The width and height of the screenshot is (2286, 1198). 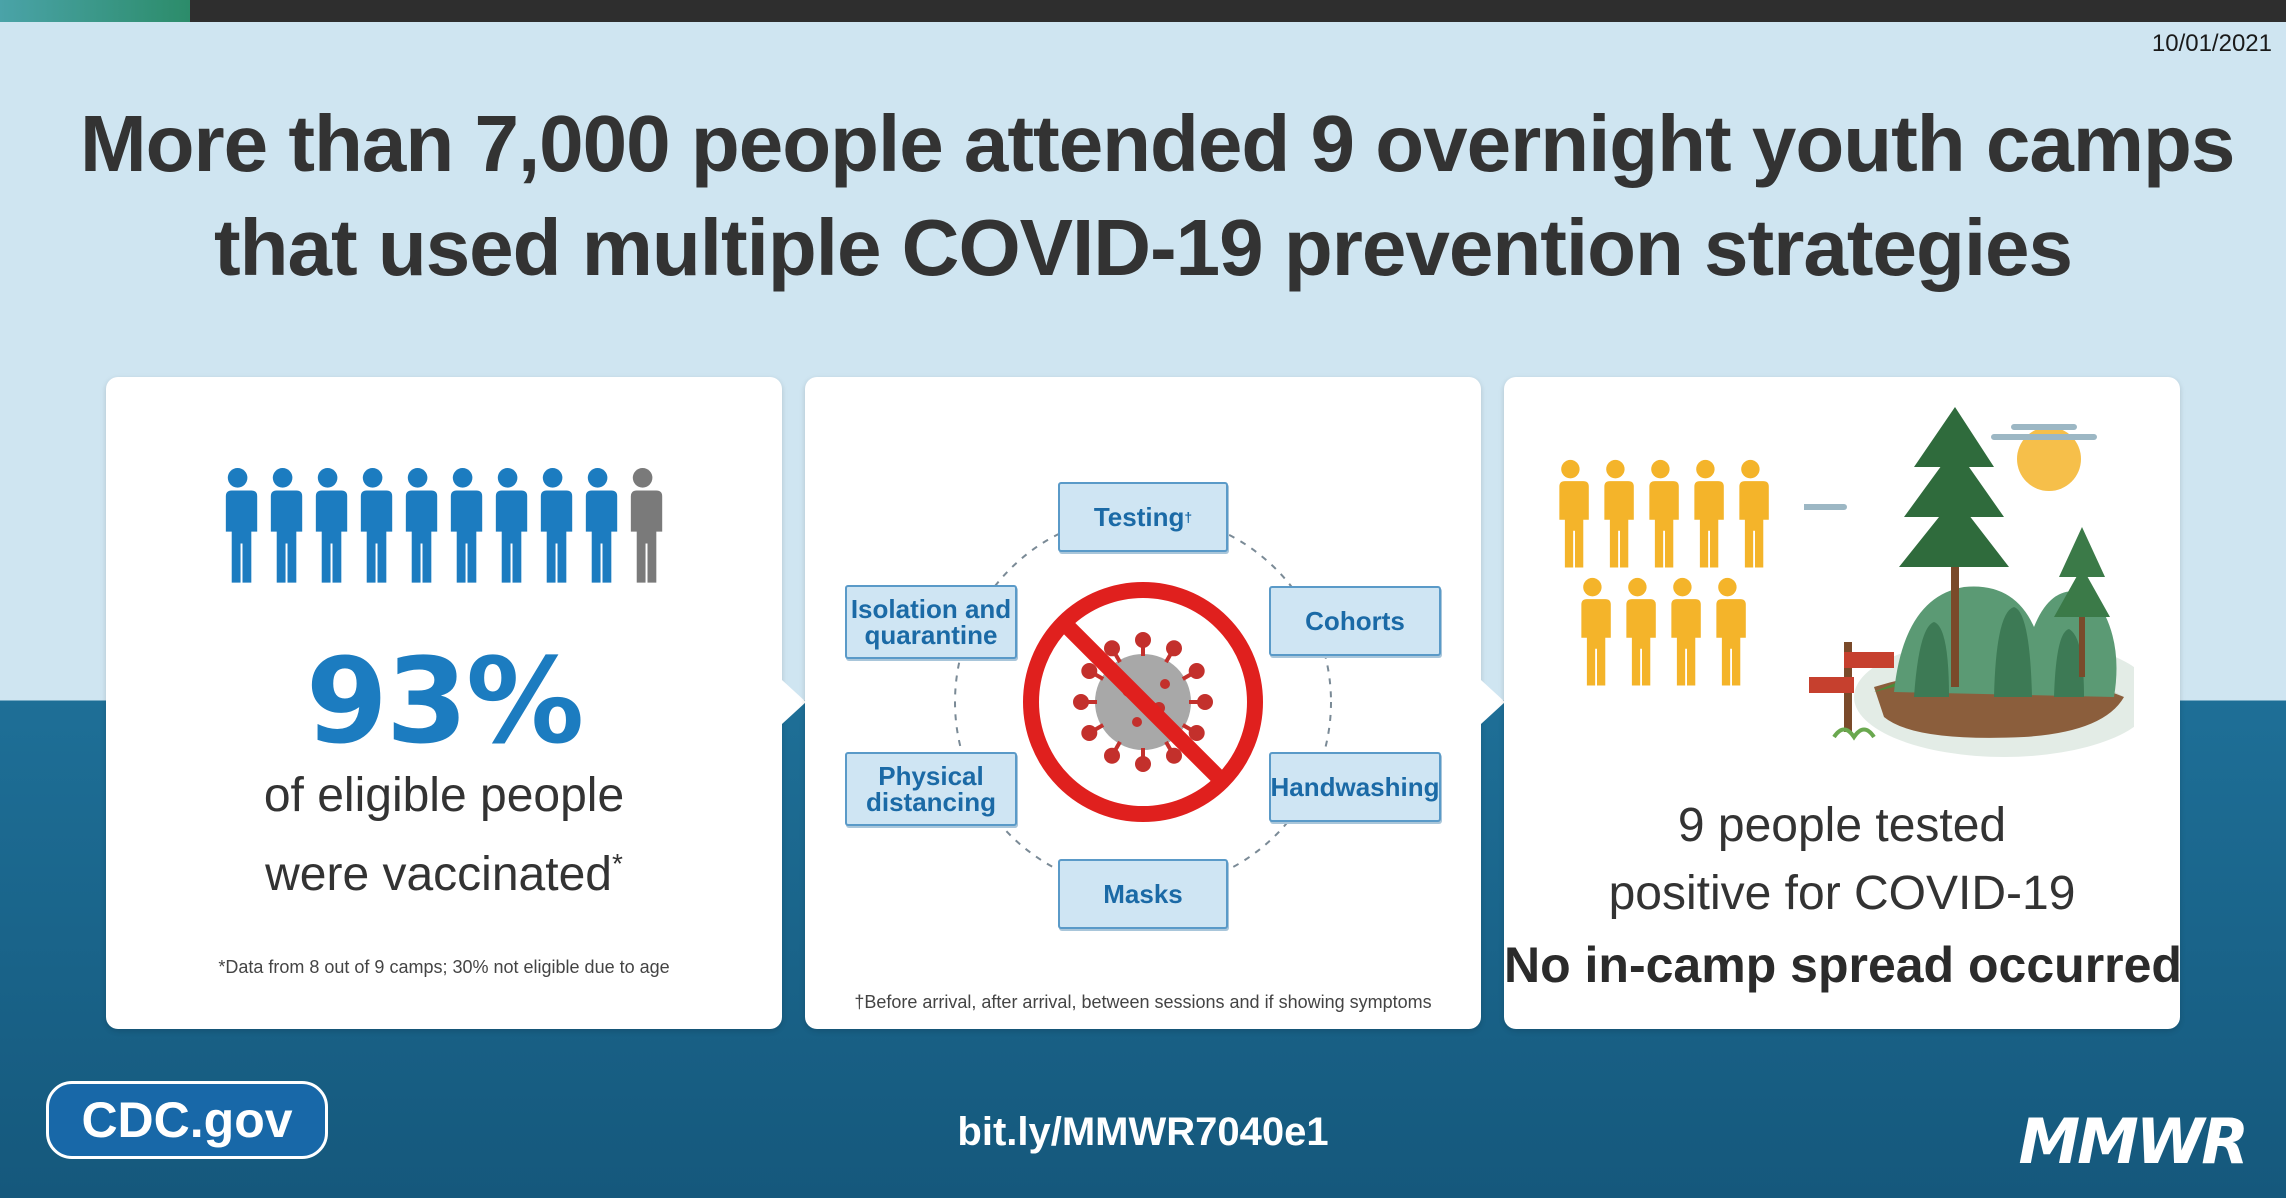 I want to click on strategy-testing: Testing †, so click(x=1143, y=517).